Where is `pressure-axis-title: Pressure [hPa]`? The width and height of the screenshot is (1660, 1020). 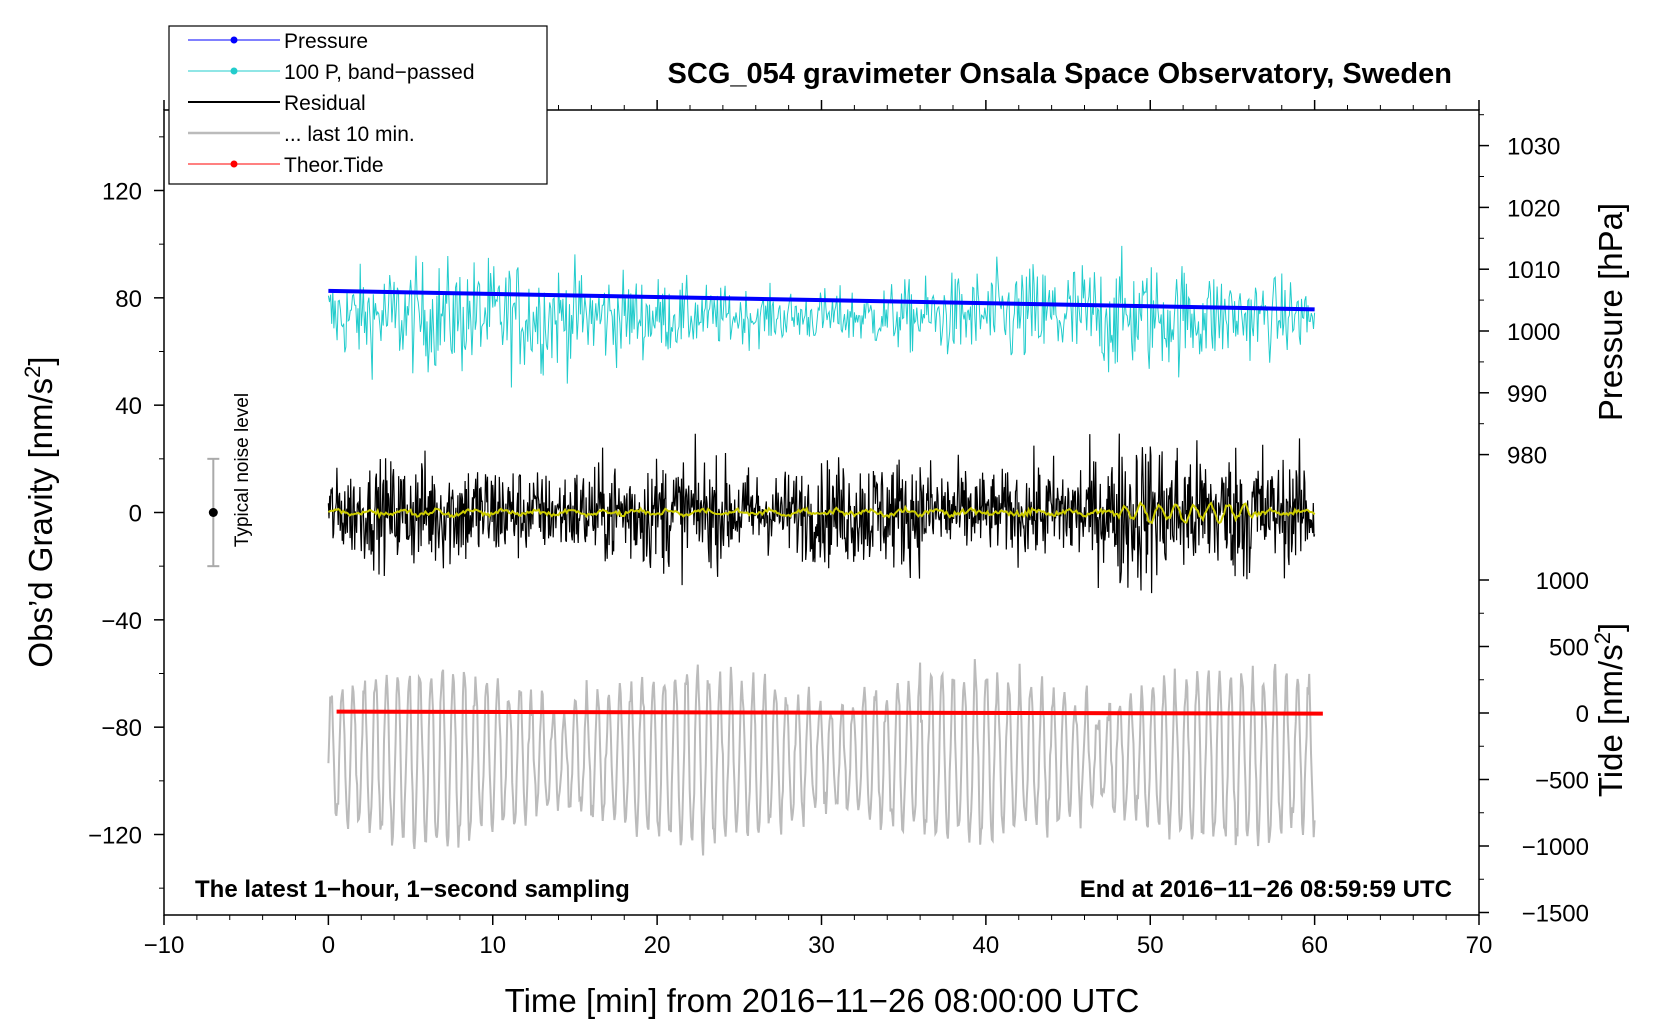
pressure-axis-title: Pressure [hPa] is located at coordinates (1610, 312).